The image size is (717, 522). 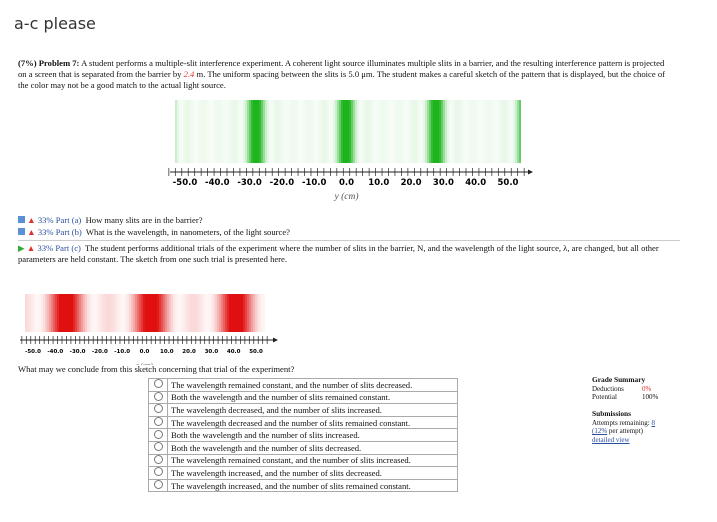 What do you see at coordinates (611, 439) in the screenshot?
I see `detailed-view: detailed view` at bounding box center [611, 439].